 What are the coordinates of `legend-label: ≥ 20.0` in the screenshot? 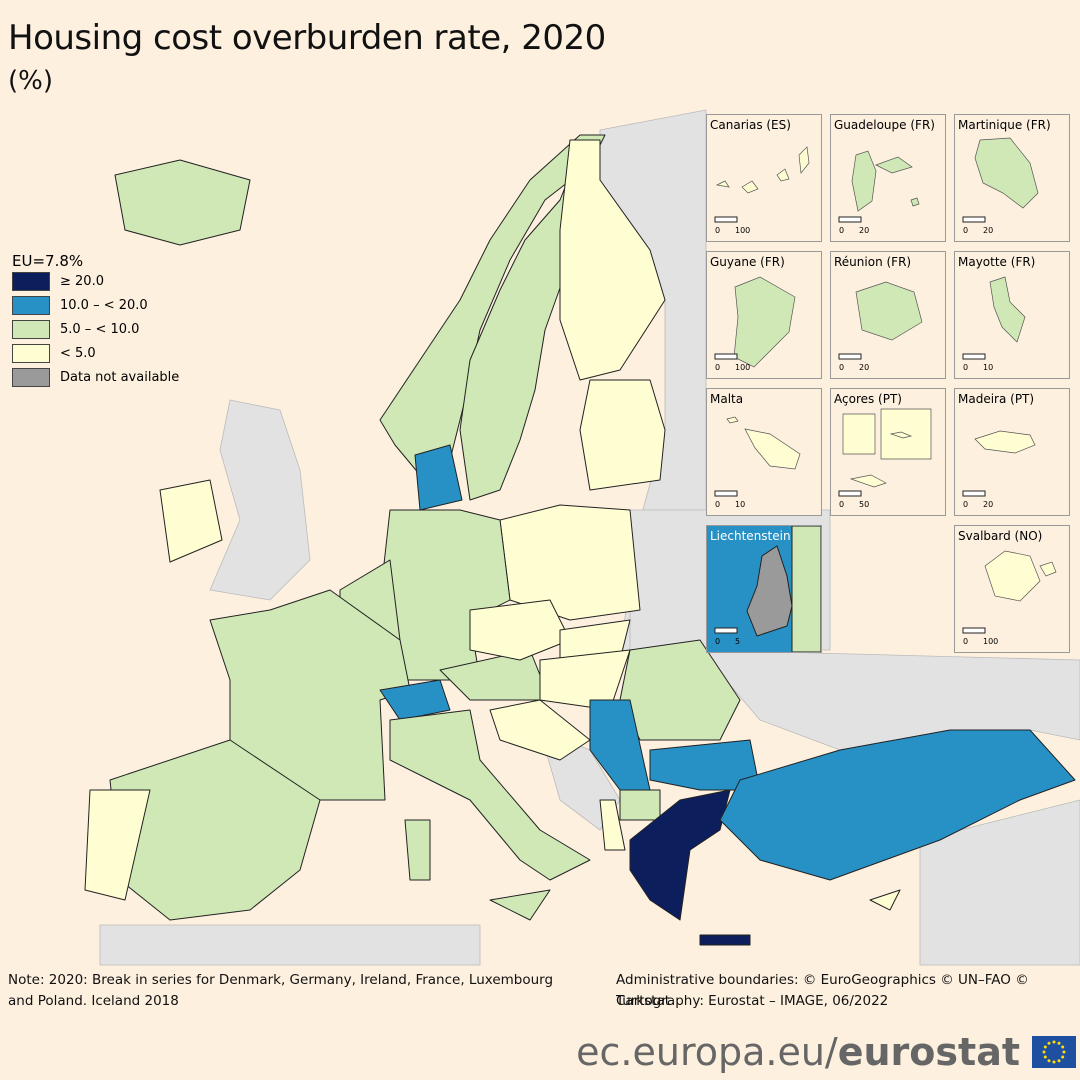 It's located at (82, 281).